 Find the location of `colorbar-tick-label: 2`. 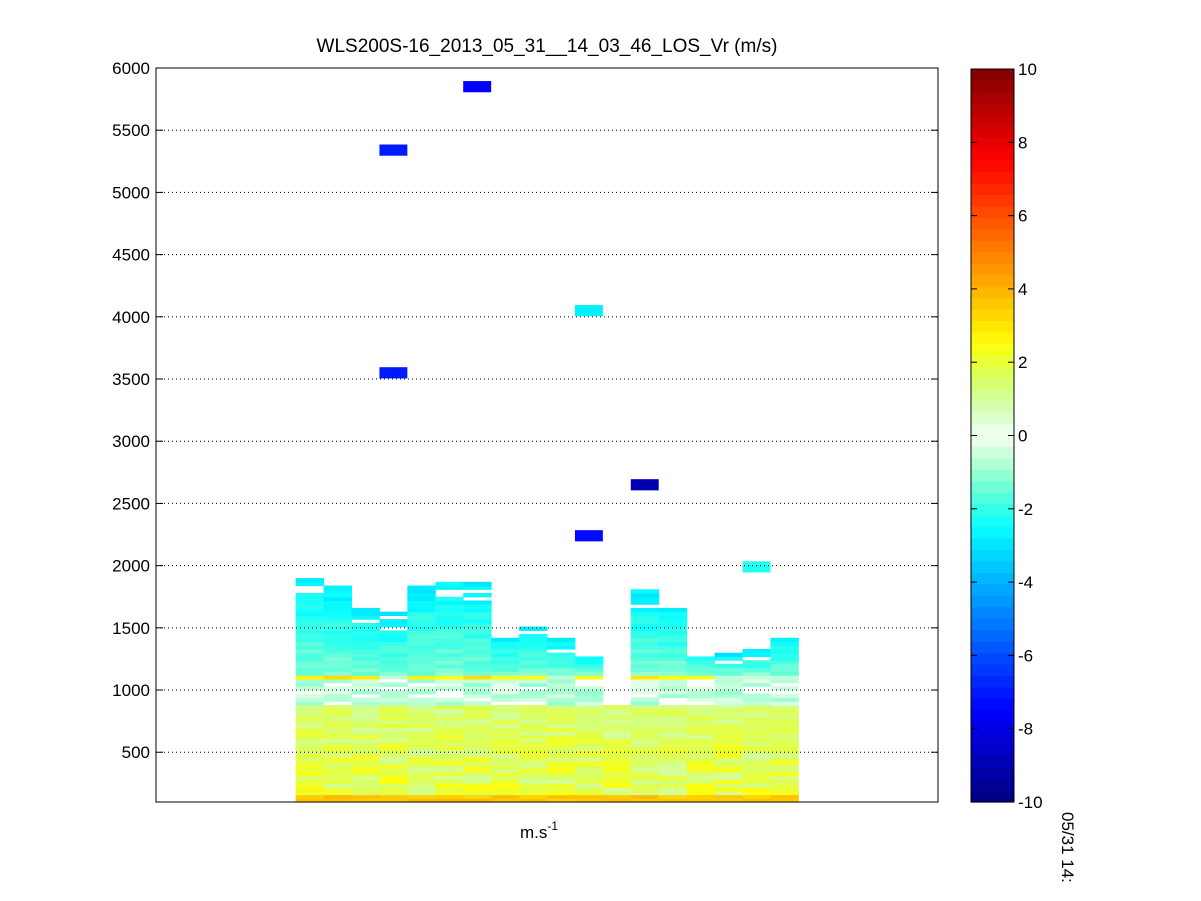

colorbar-tick-label: 2 is located at coordinates (1022, 362).